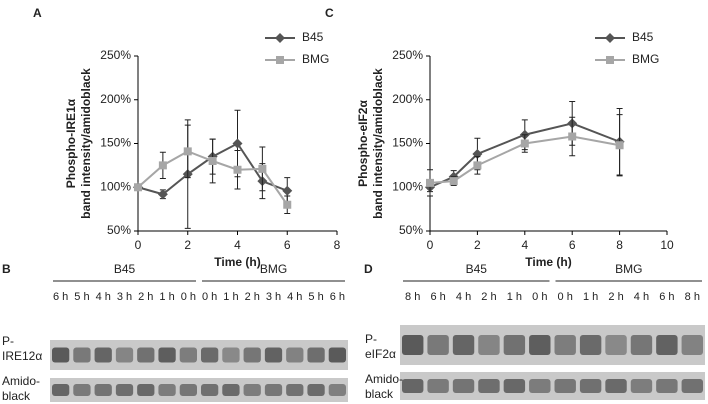  What do you see at coordinates (380, 354) in the screenshot?
I see `row-label: eIF2α` at bounding box center [380, 354].